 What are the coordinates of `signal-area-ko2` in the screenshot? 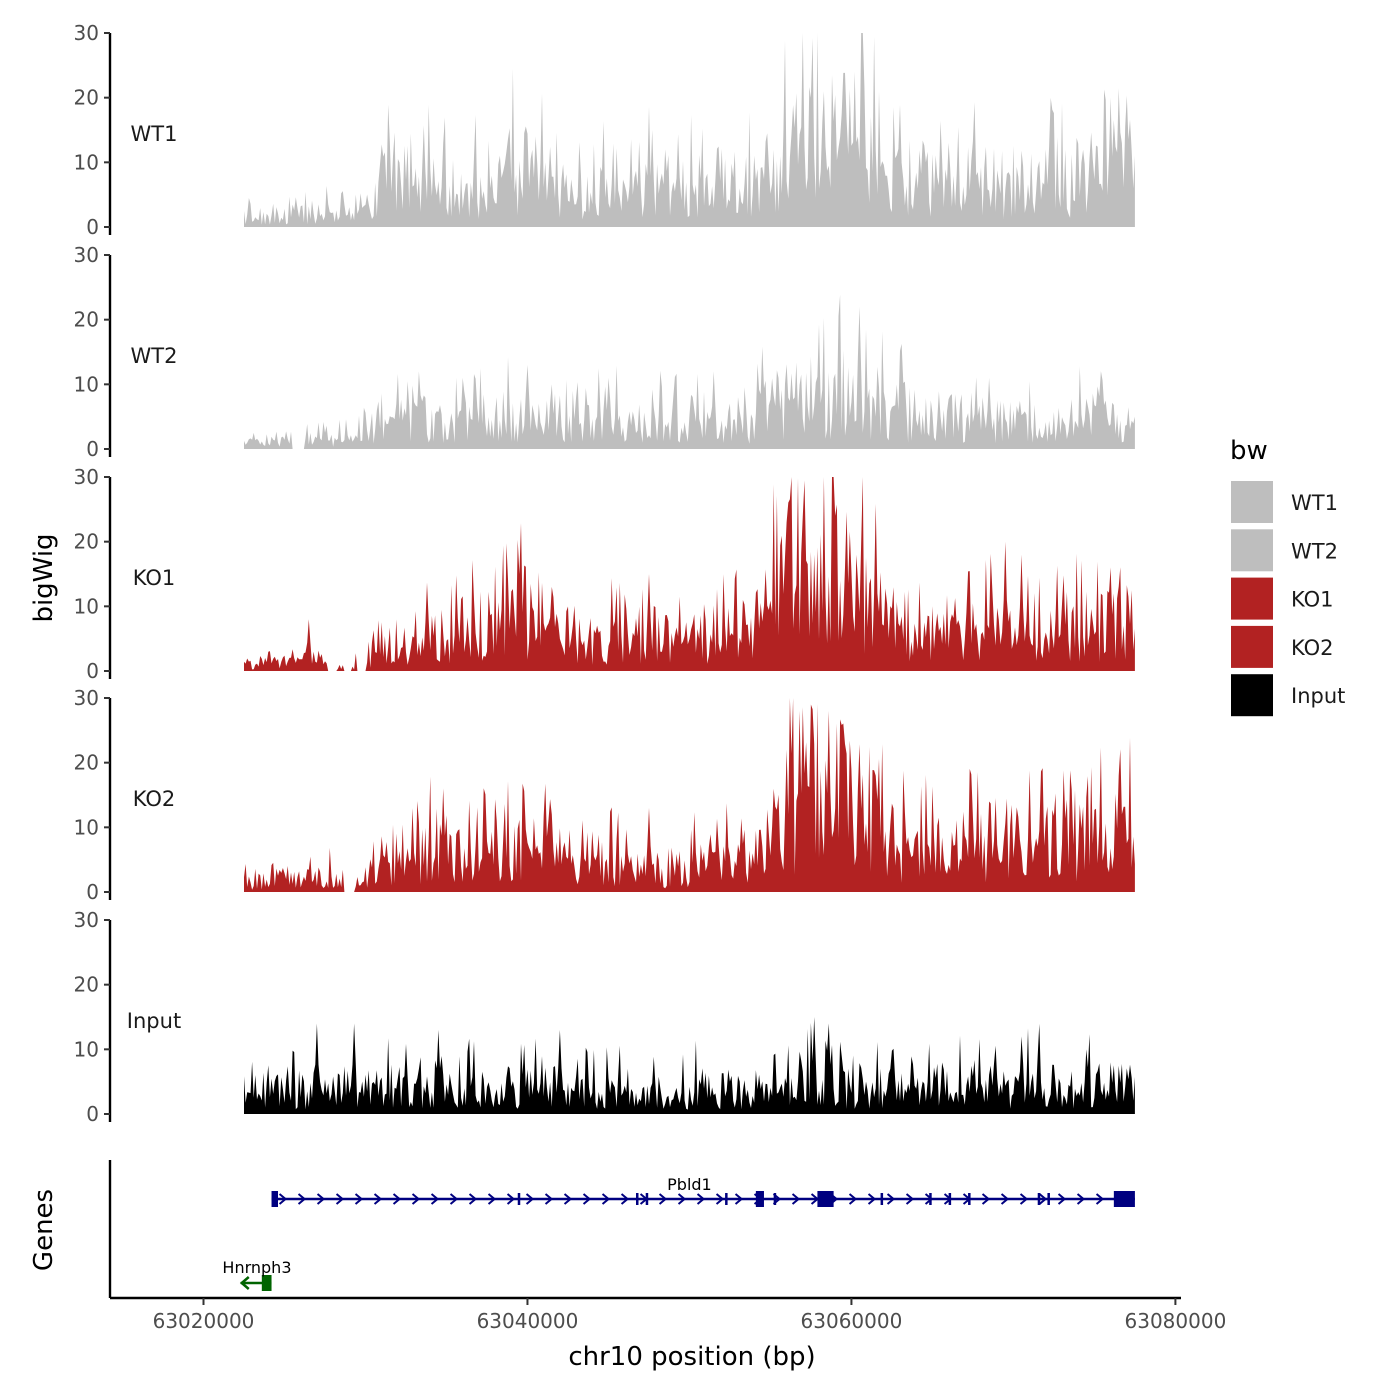 It's located at (689, 795).